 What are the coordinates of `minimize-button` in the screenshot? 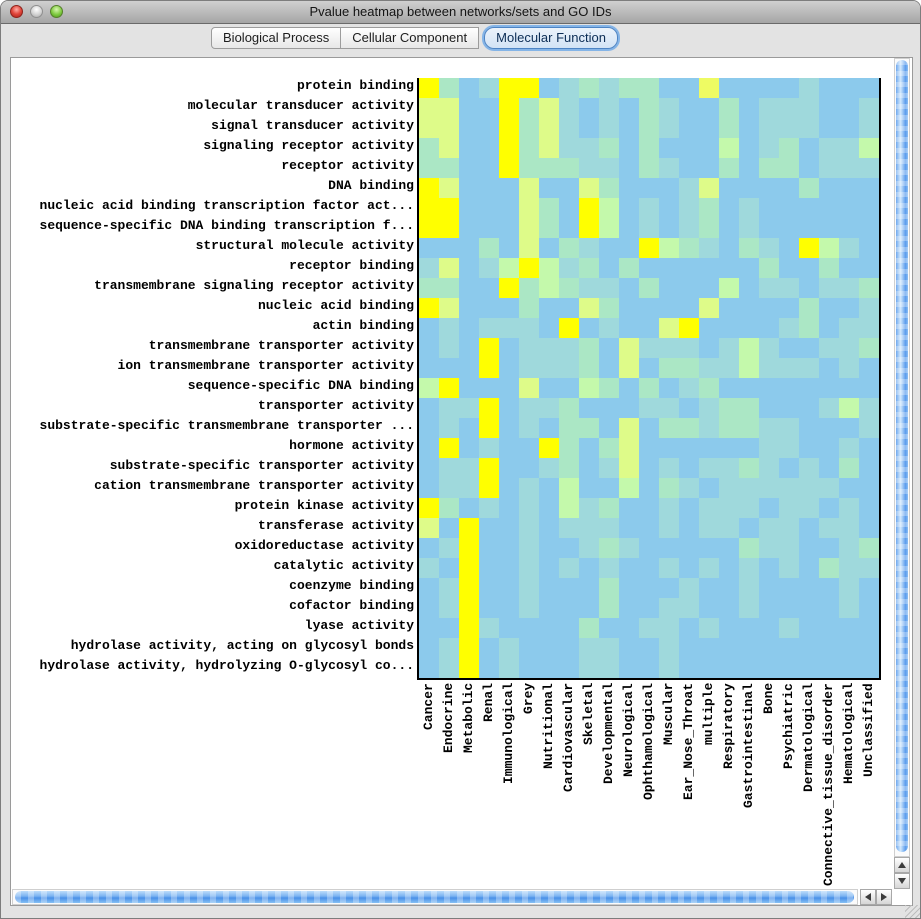 It's located at (36, 11).